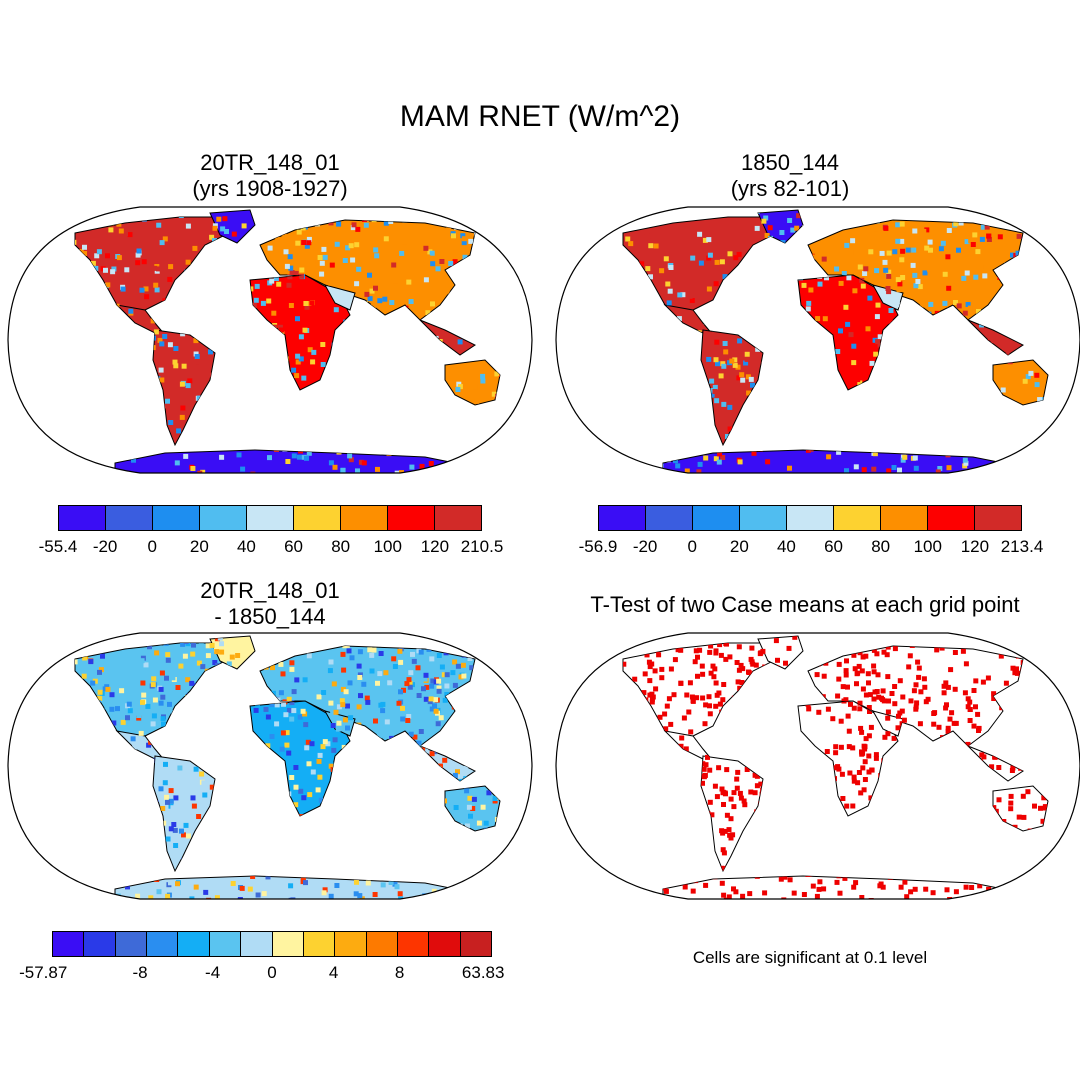 Image resolution: width=1080 pixels, height=1080 pixels. What do you see at coordinates (213, 972) in the screenshot?
I see `colorbar-p3-tick-label: -4` at bounding box center [213, 972].